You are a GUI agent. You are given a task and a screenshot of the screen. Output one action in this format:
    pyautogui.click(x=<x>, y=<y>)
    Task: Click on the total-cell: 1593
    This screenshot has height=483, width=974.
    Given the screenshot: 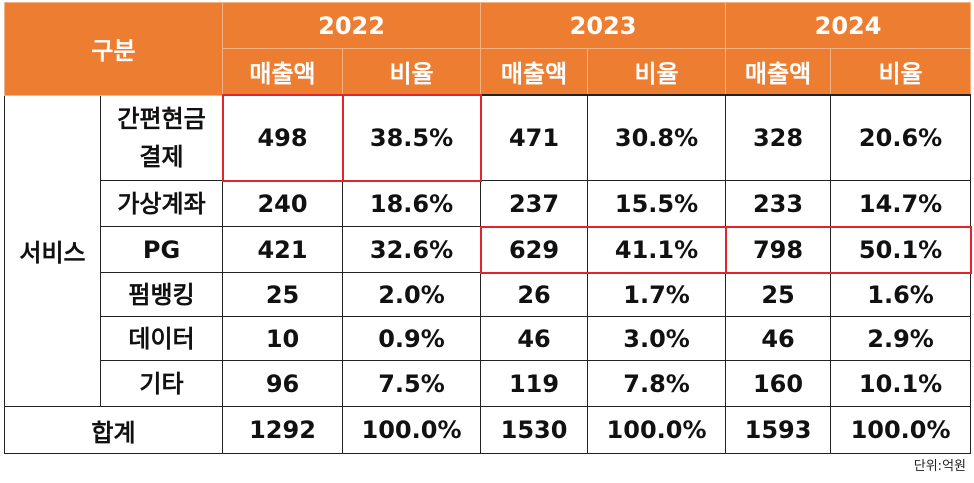 What is the action you would take?
    pyautogui.click(x=778, y=430)
    